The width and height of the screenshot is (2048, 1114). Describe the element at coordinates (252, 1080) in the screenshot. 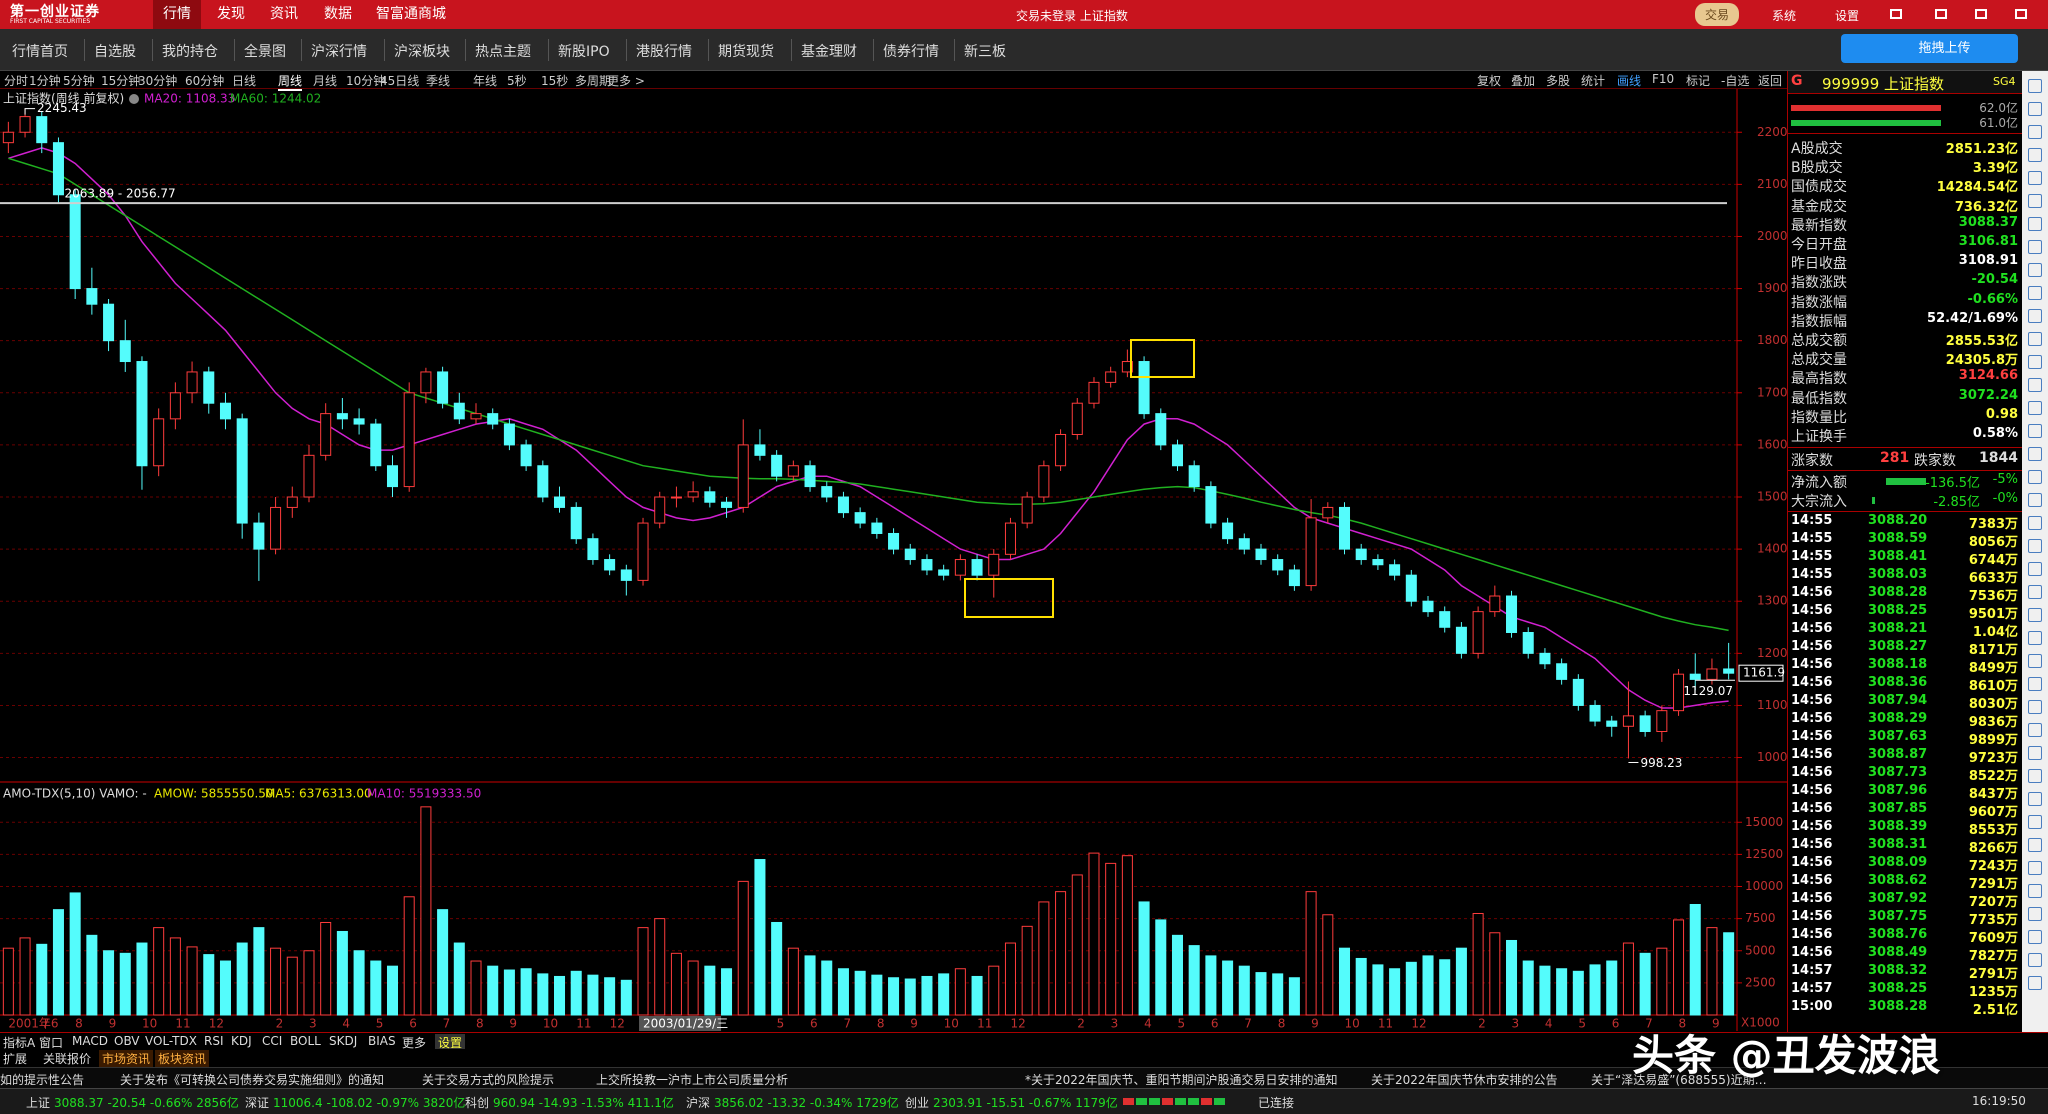

I see `news-item: 关于发布《可转换公司债券交易实施细则》的通知` at that location.